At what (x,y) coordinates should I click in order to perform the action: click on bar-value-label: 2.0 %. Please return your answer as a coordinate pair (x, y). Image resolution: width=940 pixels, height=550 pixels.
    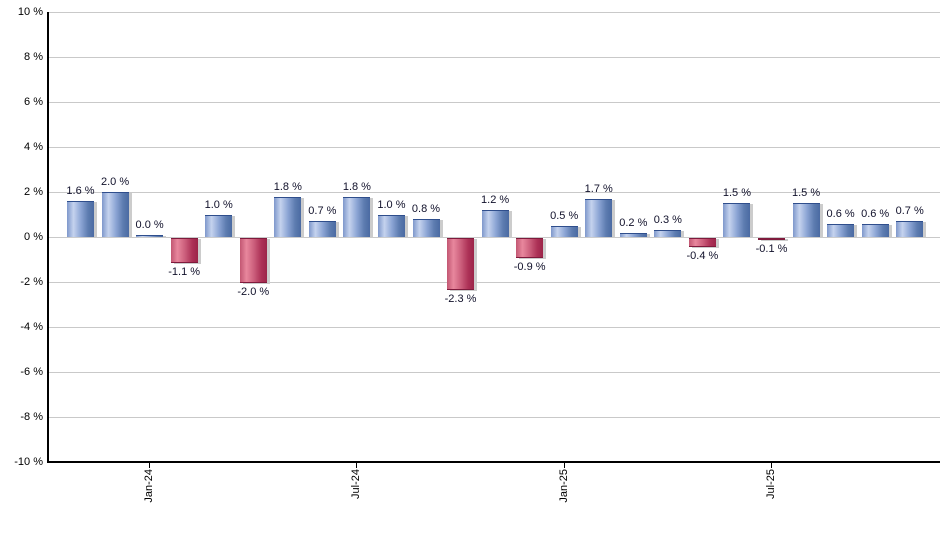
    Looking at the image, I should click on (115, 182).